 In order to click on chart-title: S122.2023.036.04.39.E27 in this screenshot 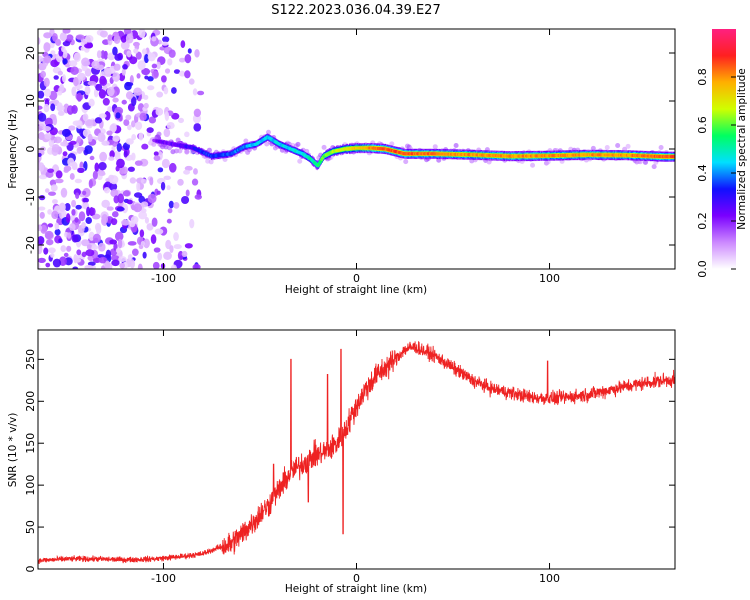, I will do `click(355, 10)`.